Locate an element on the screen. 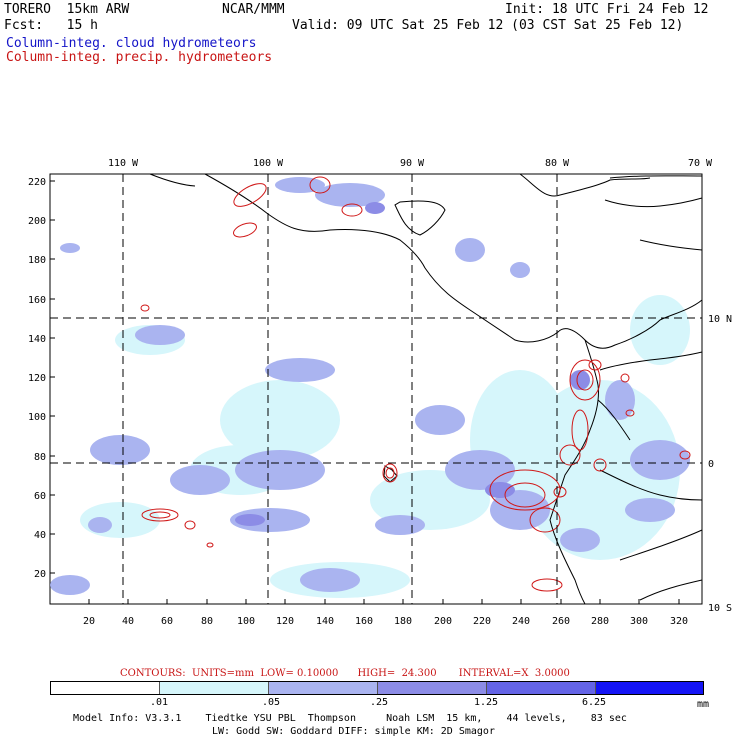 This screenshot has width=740, height=740. color-legend-bar is located at coordinates (377, 688).